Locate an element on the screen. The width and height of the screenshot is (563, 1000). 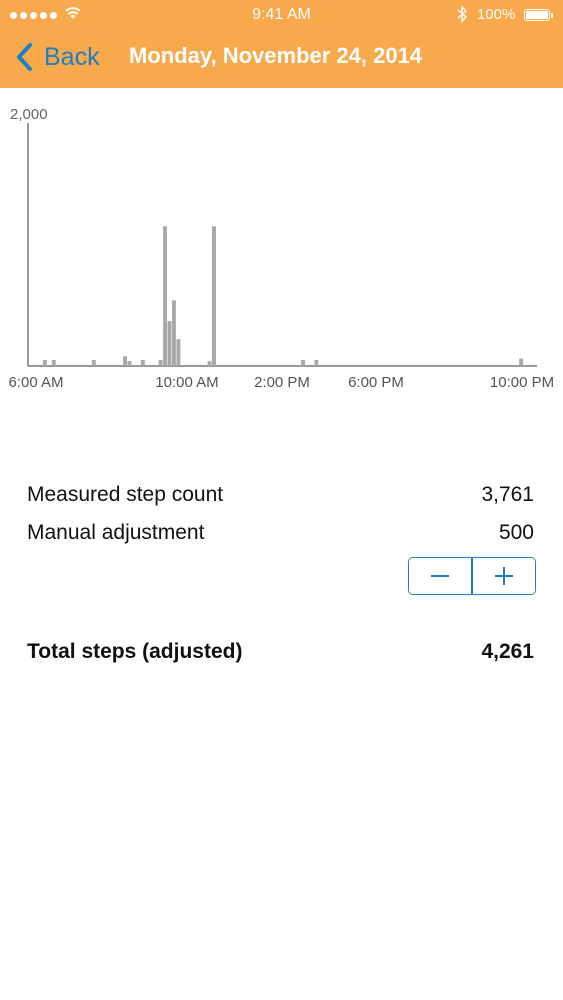
battery-icon is located at coordinates (538, 15).